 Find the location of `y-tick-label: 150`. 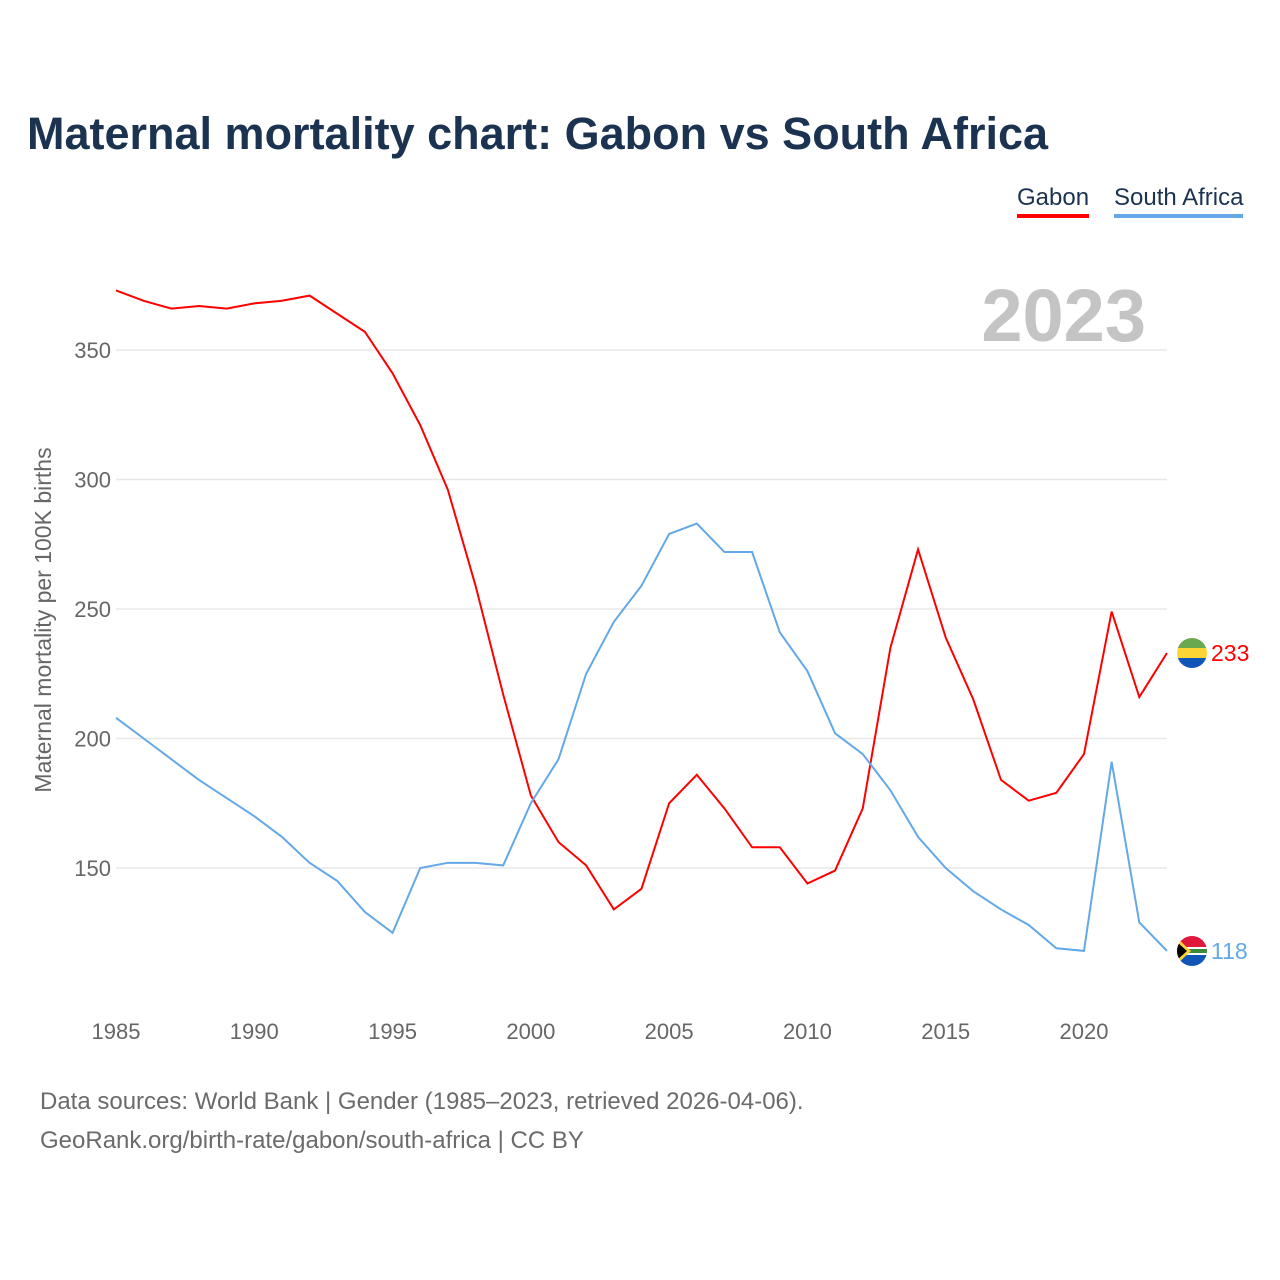

y-tick-label: 150 is located at coordinates (92, 868).